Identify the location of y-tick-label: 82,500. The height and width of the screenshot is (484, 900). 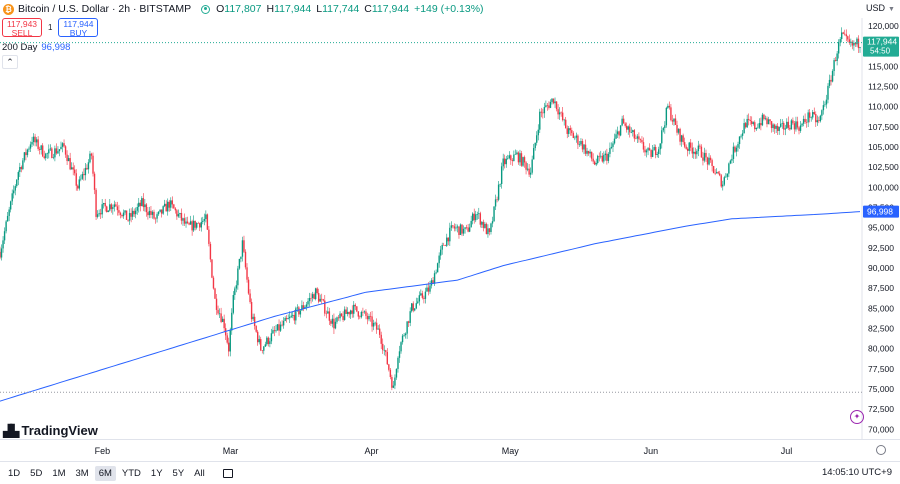
(881, 329).